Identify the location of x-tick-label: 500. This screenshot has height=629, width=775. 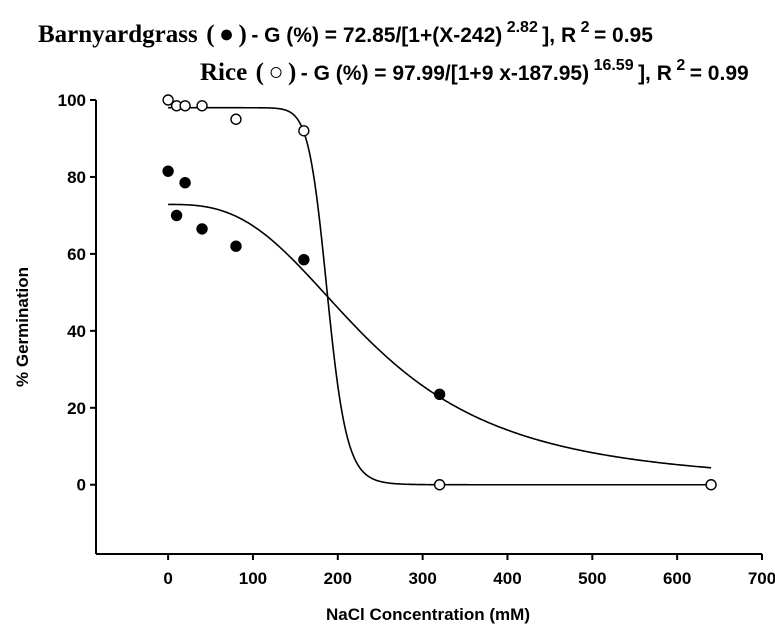
(592, 578).